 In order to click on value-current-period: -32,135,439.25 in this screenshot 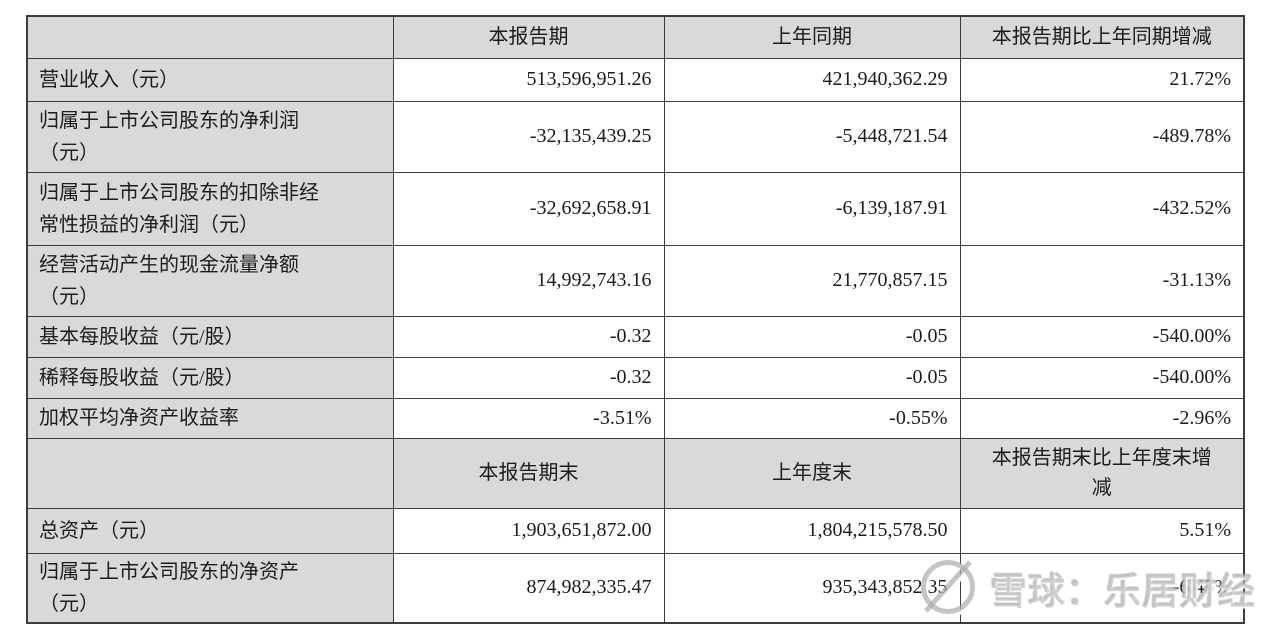, I will do `click(528, 136)`.